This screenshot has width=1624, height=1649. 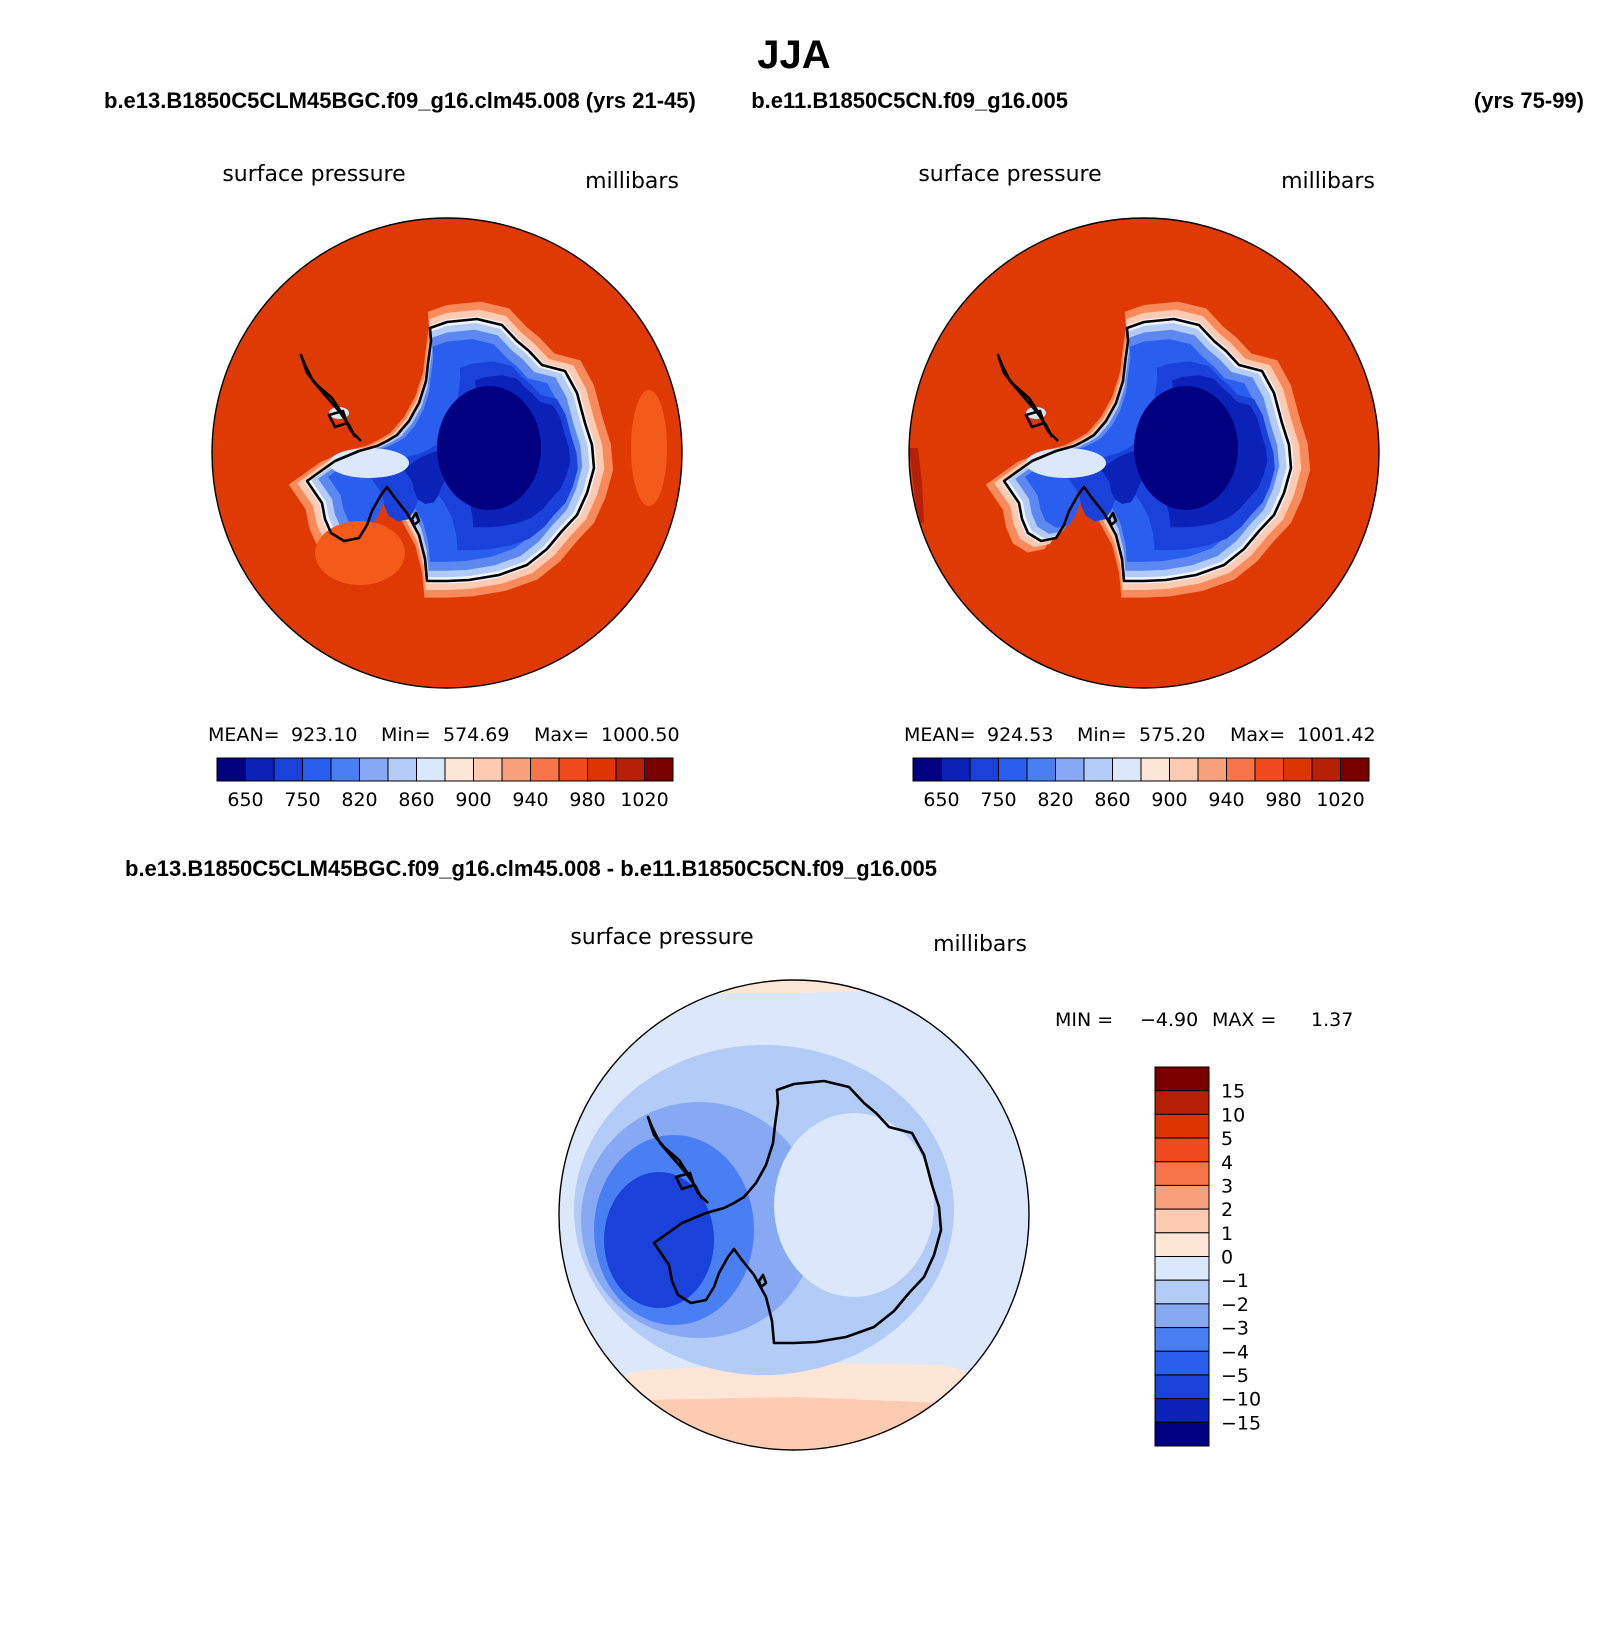 What do you see at coordinates (302, 800) in the screenshot?
I see `panel1-colorbar-label: 750` at bounding box center [302, 800].